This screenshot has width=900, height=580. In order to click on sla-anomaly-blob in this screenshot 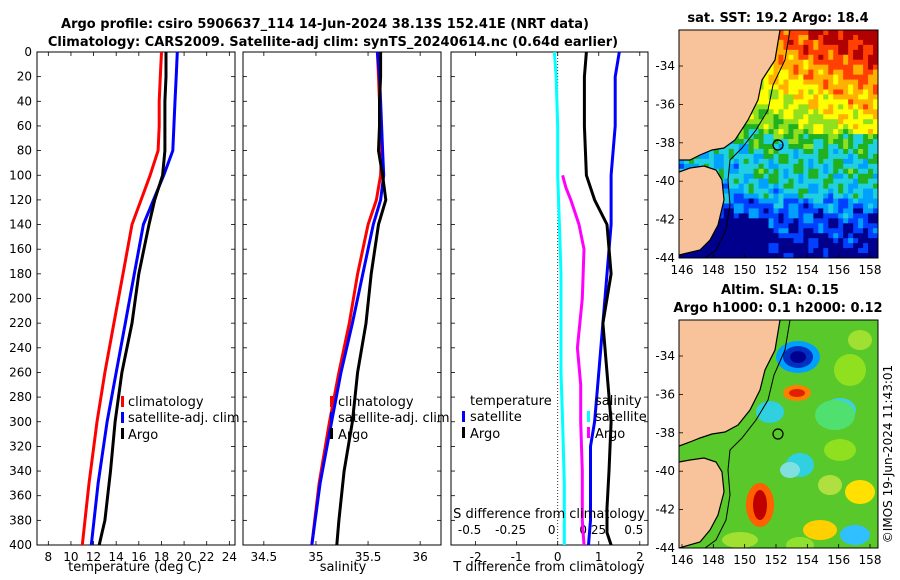, I will do `click(860, 340)`.